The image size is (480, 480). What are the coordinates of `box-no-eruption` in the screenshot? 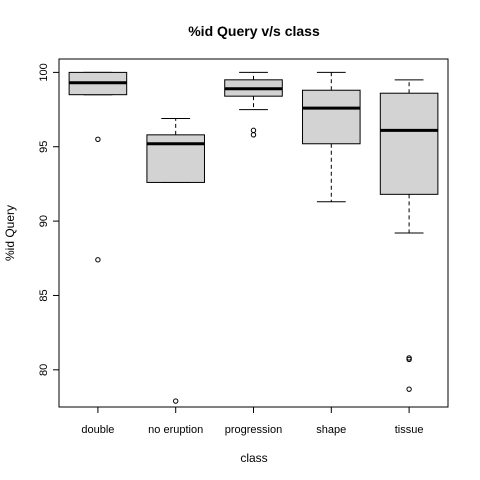 It's located at (176, 260).